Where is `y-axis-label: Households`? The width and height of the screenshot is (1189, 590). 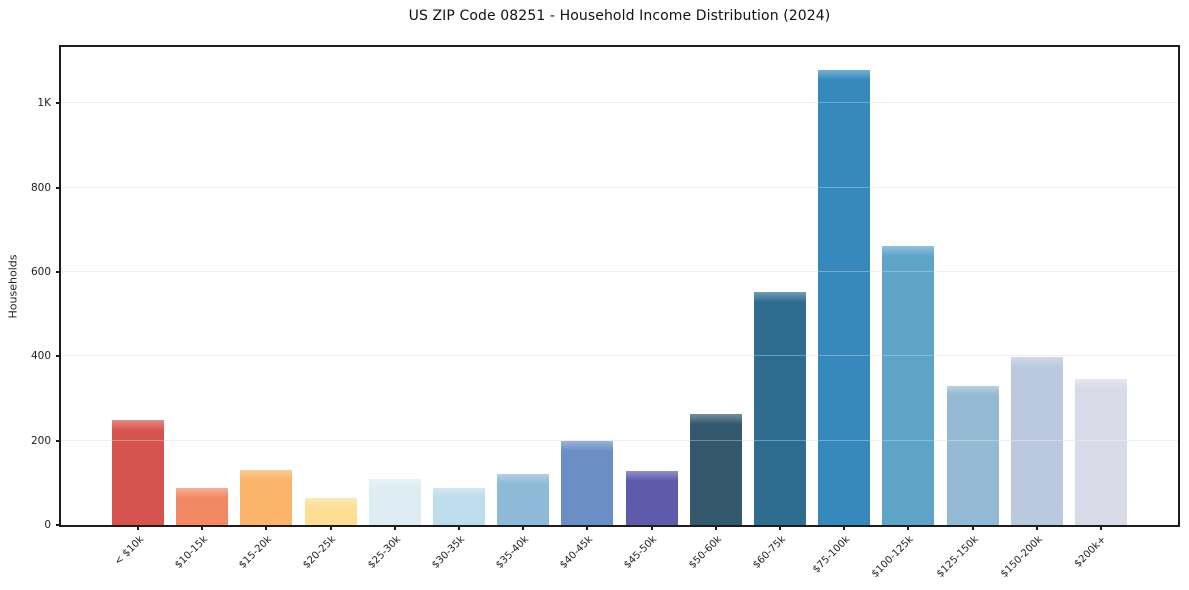
y-axis-label: Households is located at coordinates (13, 286).